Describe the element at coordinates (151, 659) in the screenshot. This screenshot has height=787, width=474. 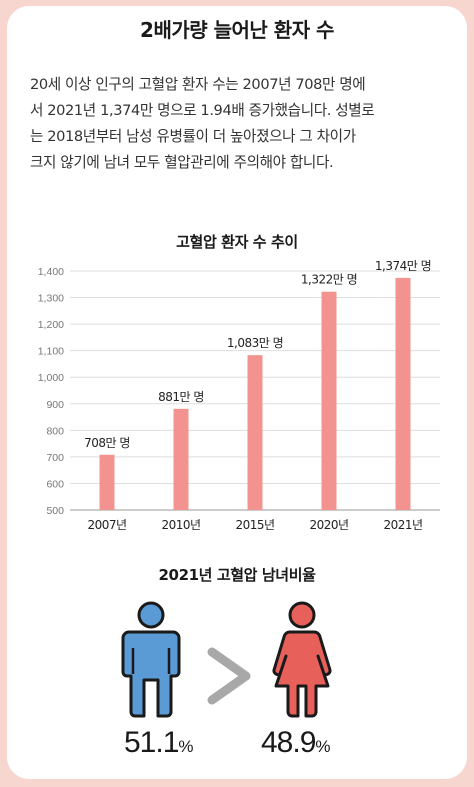
I see `male-person-icon` at that location.